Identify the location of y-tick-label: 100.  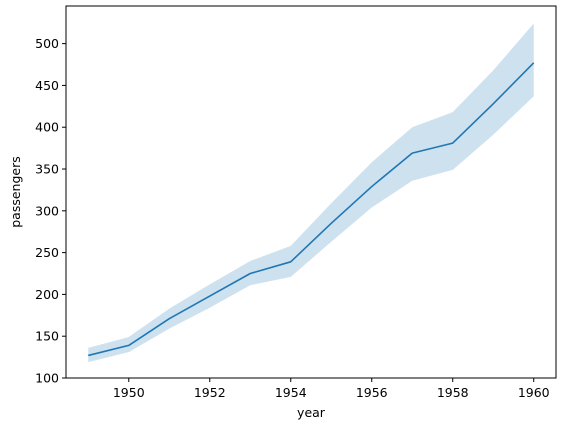
(47, 378).